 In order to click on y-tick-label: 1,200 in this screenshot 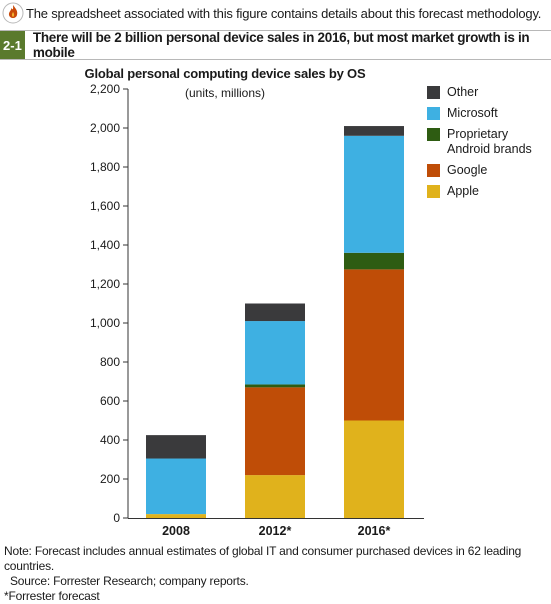, I will do `click(105, 284)`.